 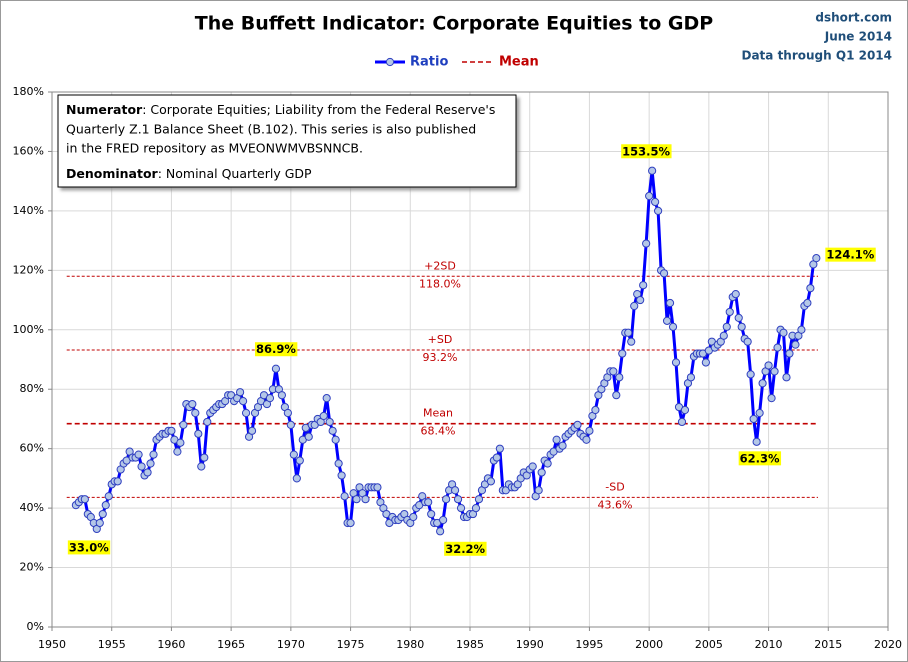 What do you see at coordinates (32, 448) in the screenshot?
I see `y-tick-label: 60%` at bounding box center [32, 448].